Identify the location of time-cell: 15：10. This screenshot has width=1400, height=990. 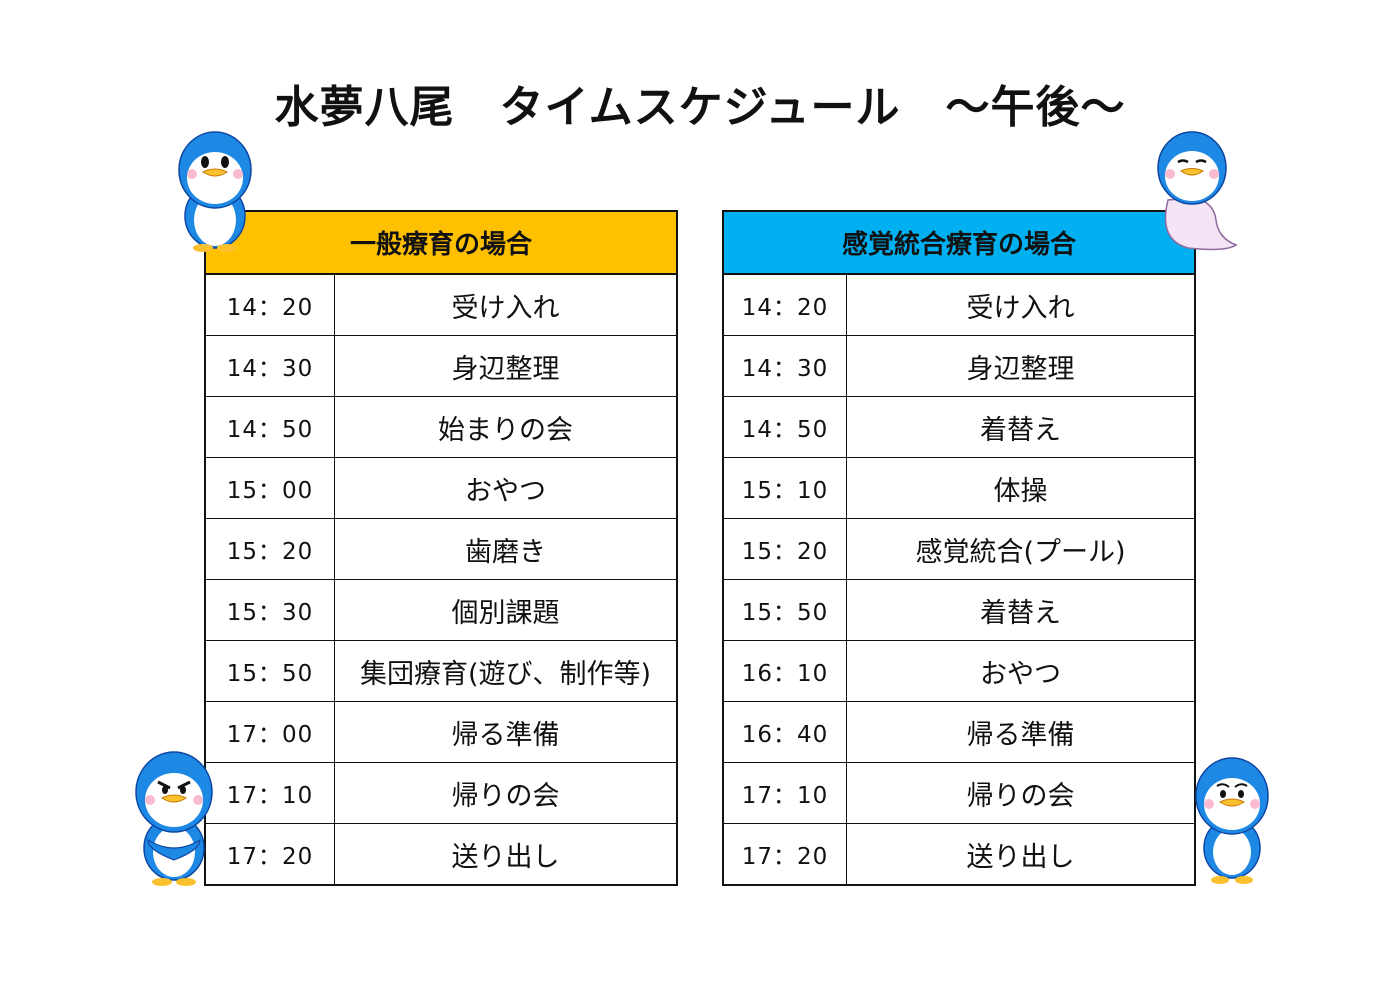
(785, 488).